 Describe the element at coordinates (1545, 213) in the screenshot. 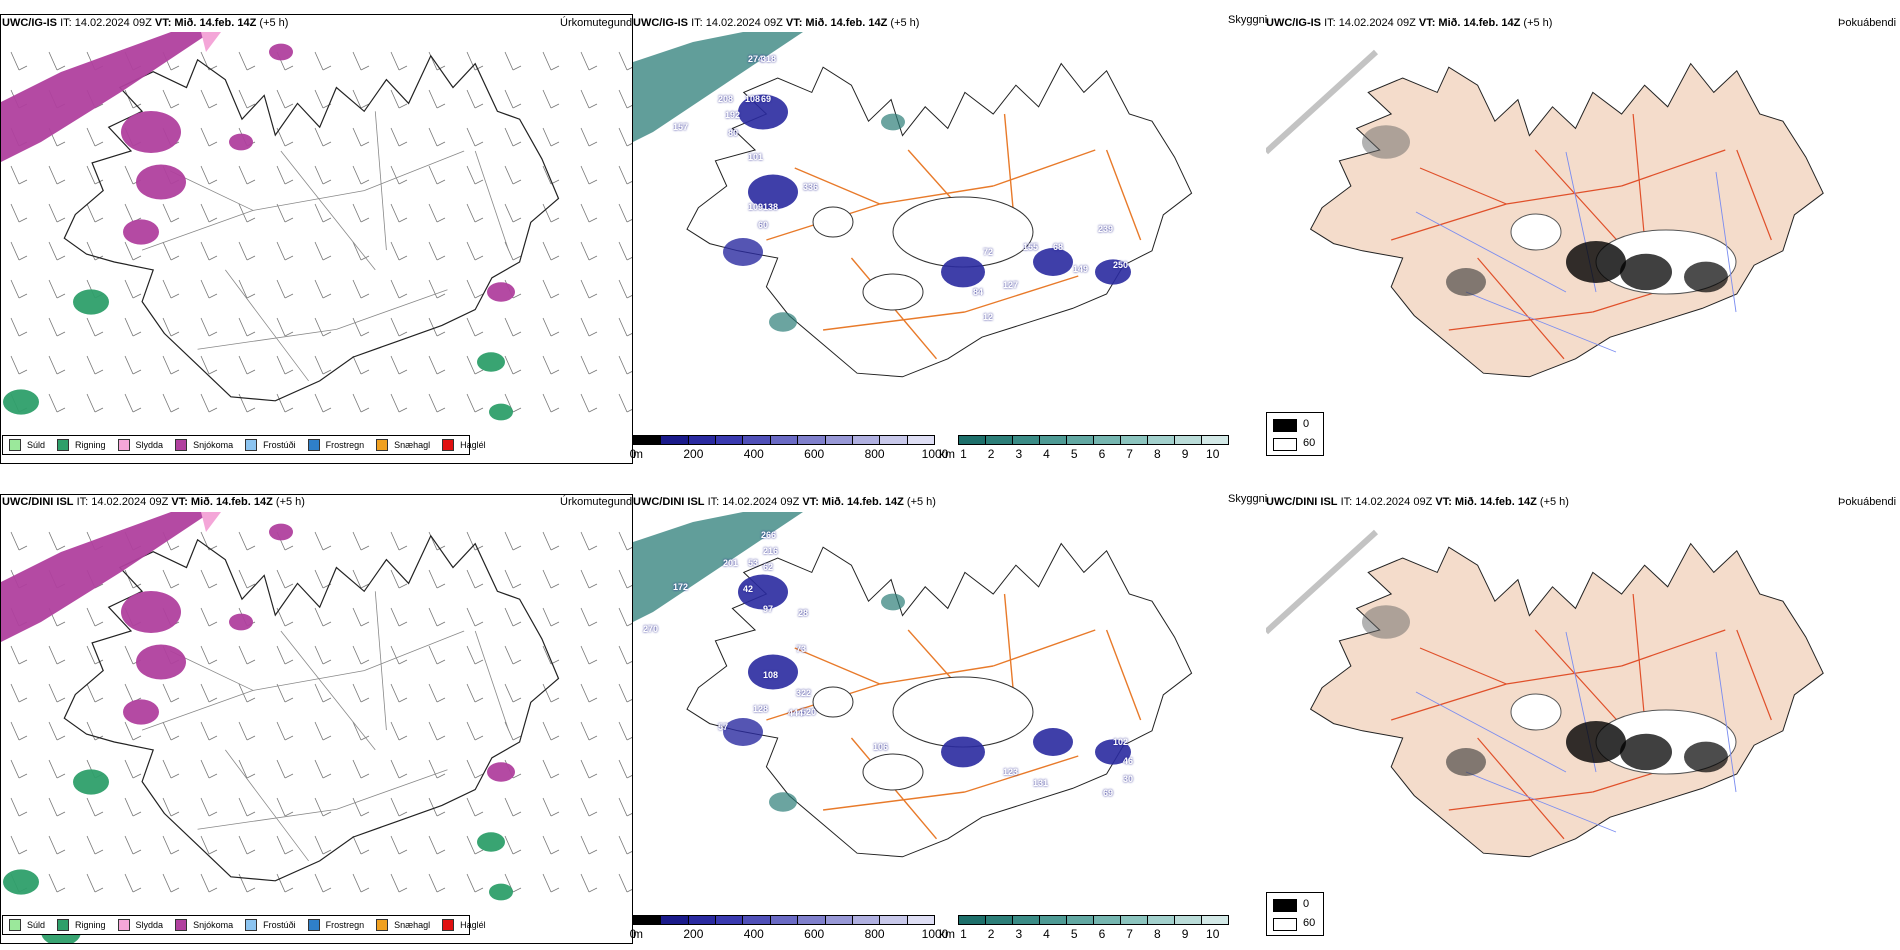

I see `fog-indicator-map` at that location.